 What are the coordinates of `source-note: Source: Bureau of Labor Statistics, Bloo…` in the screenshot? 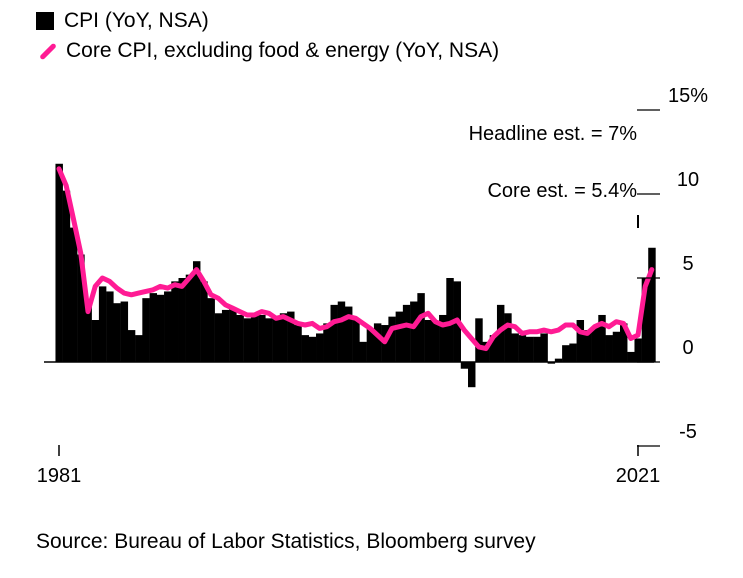 It's located at (286, 541).